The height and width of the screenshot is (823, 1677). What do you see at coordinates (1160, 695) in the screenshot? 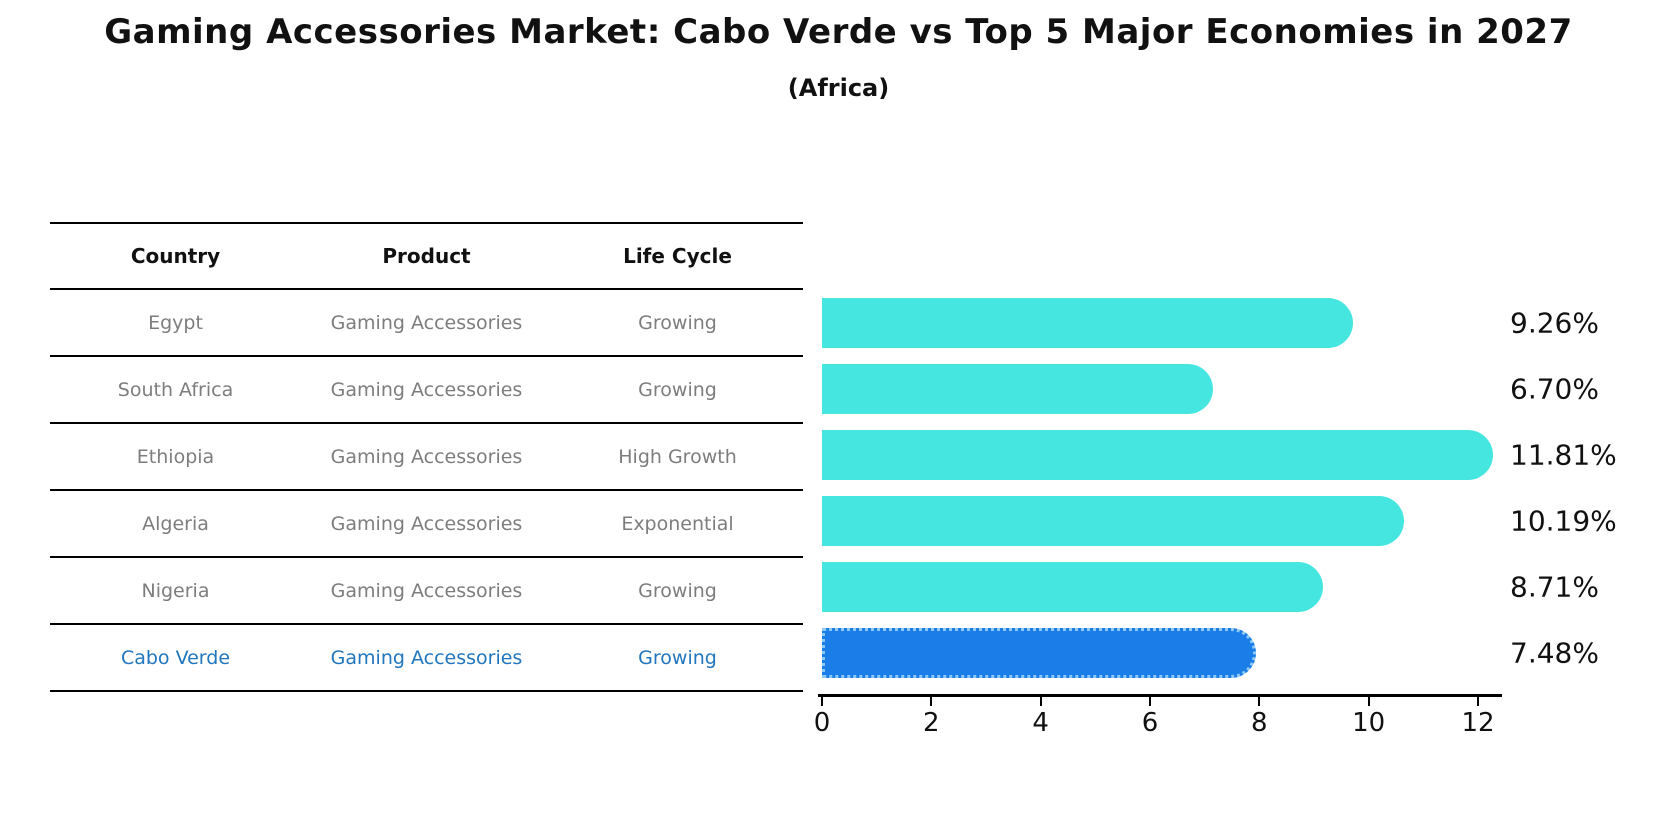
I see `x-axis-line` at bounding box center [1160, 695].